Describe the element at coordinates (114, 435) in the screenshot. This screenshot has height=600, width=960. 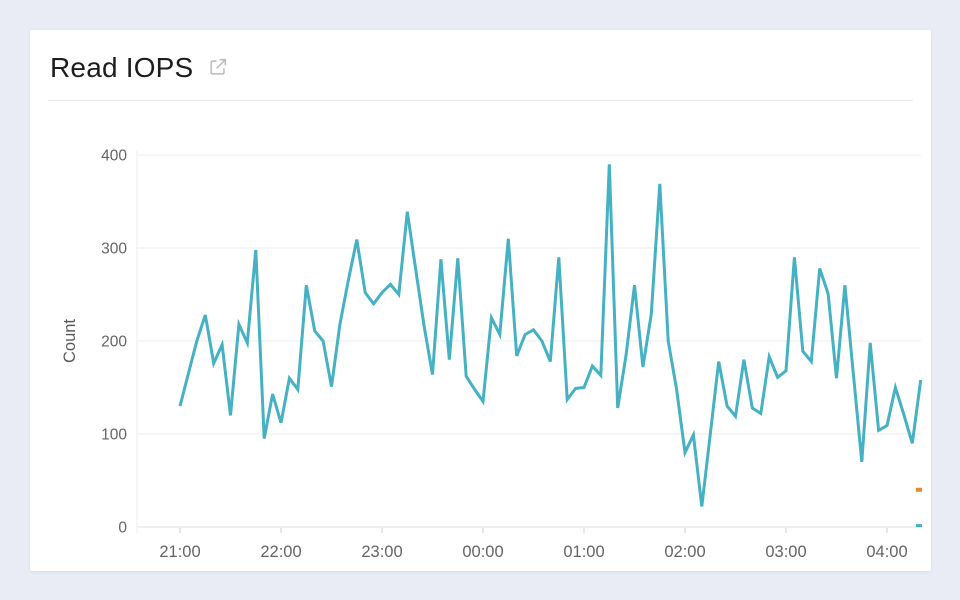
I see `y-axis-tick-label: 100` at that location.